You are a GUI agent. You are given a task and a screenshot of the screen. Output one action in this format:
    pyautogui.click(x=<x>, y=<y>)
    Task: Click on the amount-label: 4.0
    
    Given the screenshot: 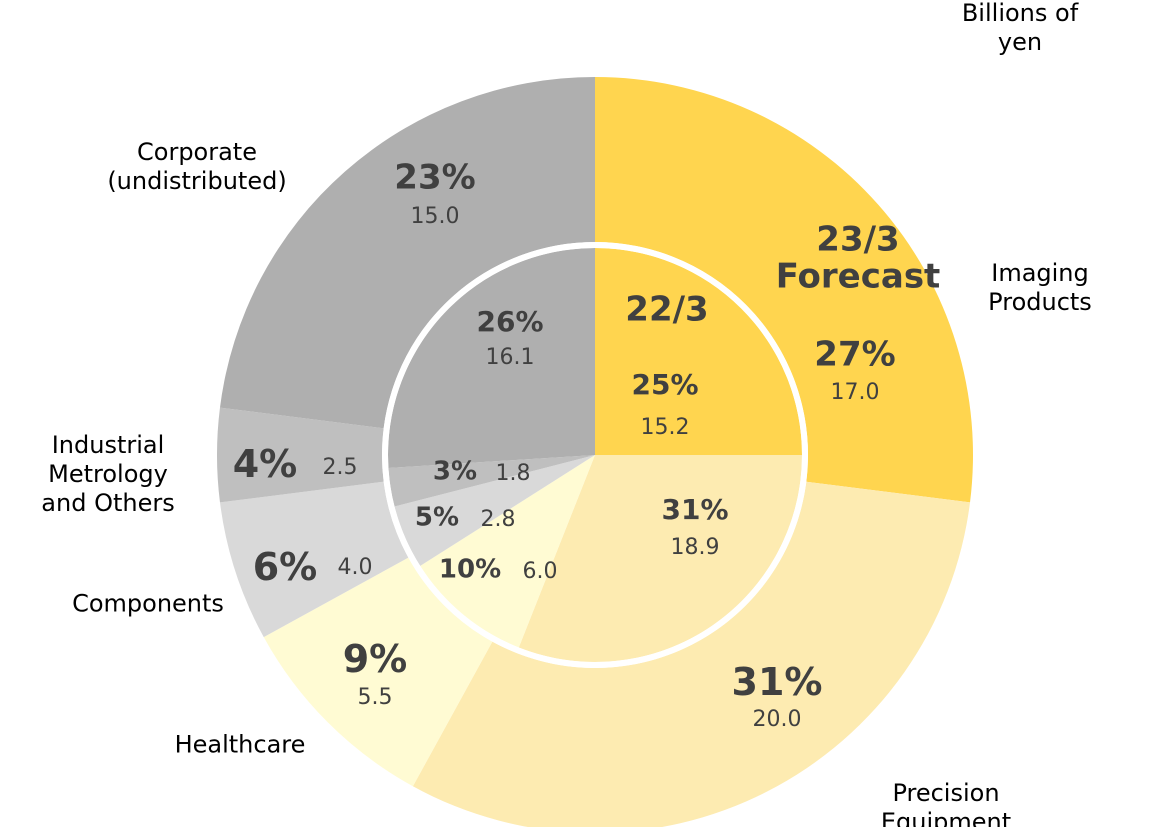 What is the action you would take?
    pyautogui.click(x=355, y=567)
    